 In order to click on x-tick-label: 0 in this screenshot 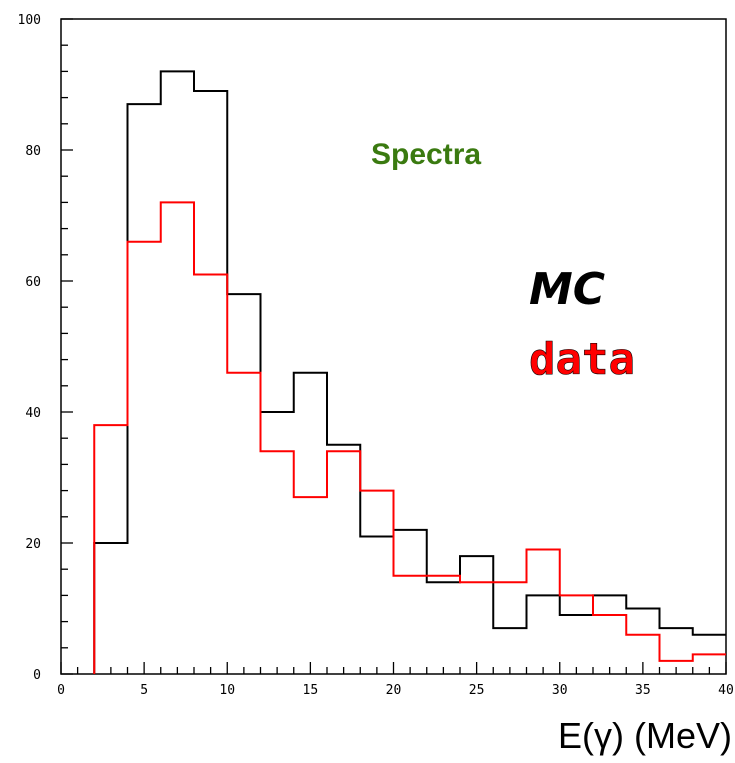, I will do `click(61, 690)`.